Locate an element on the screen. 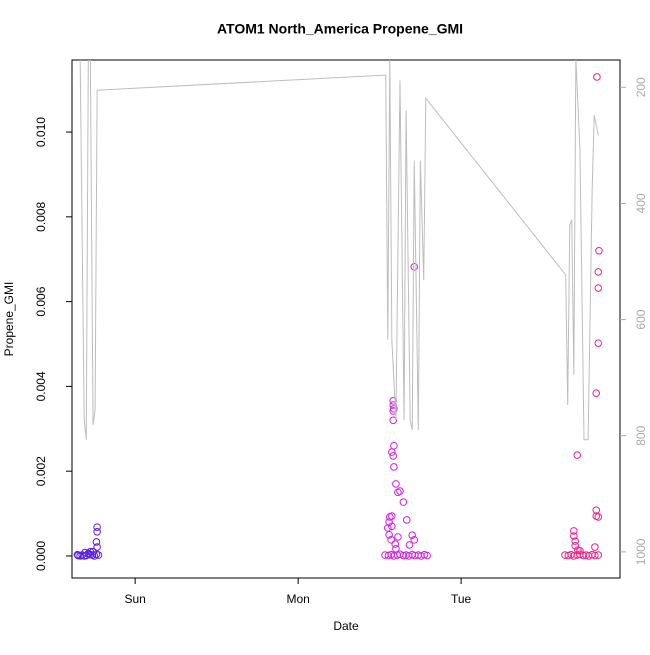  y-axis-label: Propene_GMI is located at coordinates (9, 319).